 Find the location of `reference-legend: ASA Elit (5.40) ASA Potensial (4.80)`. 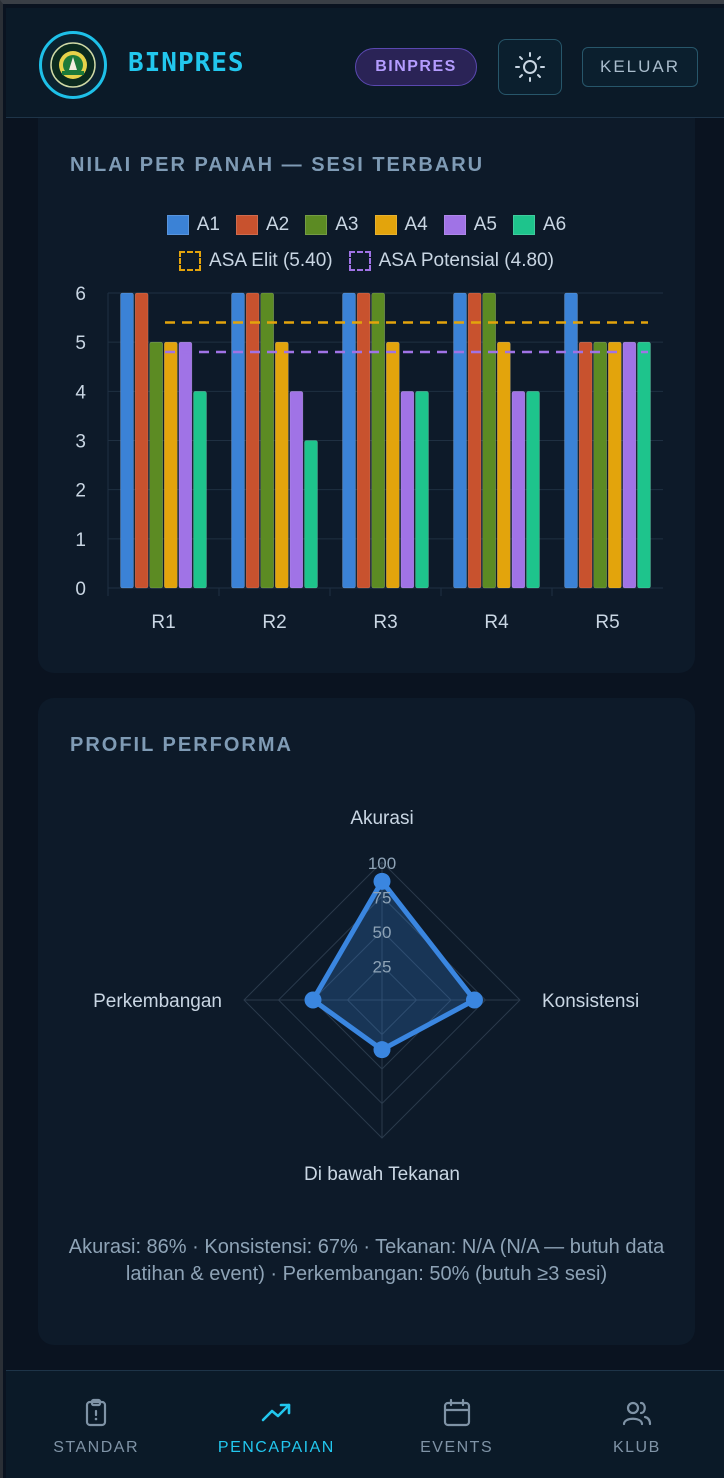

reference-legend: ASA Elit (5.40) ASA Potensial (4.80) is located at coordinates (366, 261).